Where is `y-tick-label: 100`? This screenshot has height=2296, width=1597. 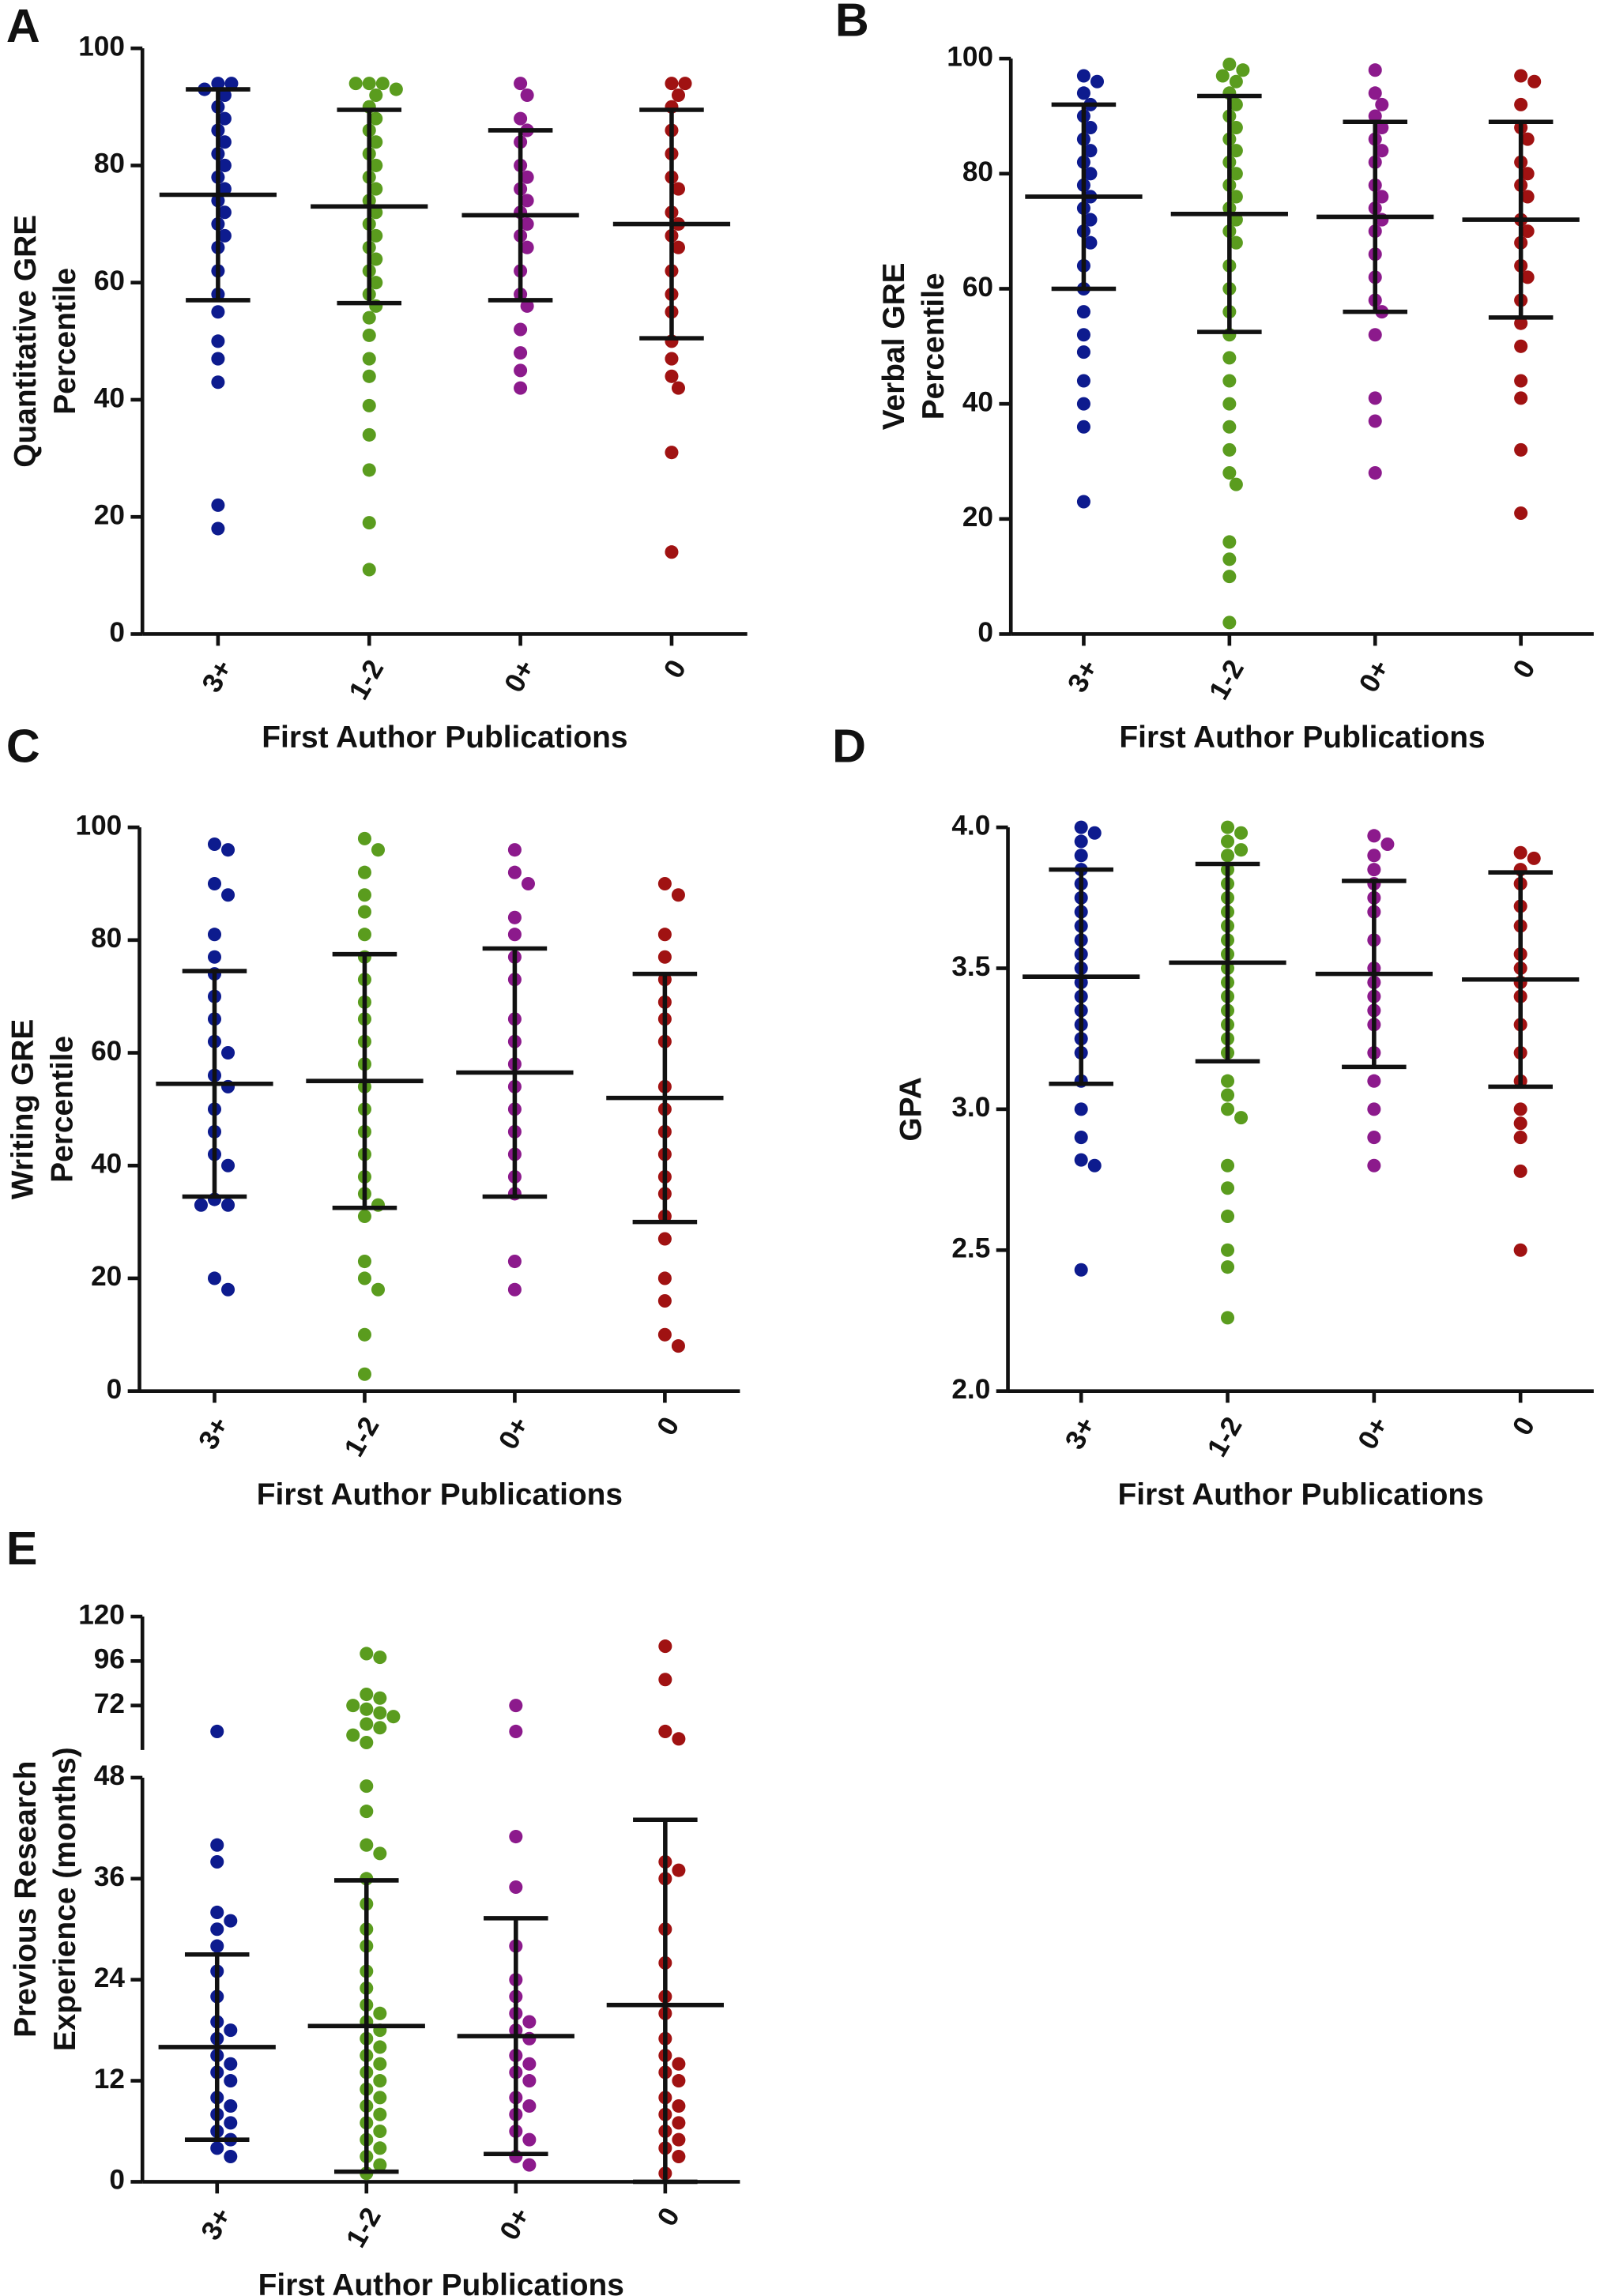 y-tick-label: 100 is located at coordinates (102, 46).